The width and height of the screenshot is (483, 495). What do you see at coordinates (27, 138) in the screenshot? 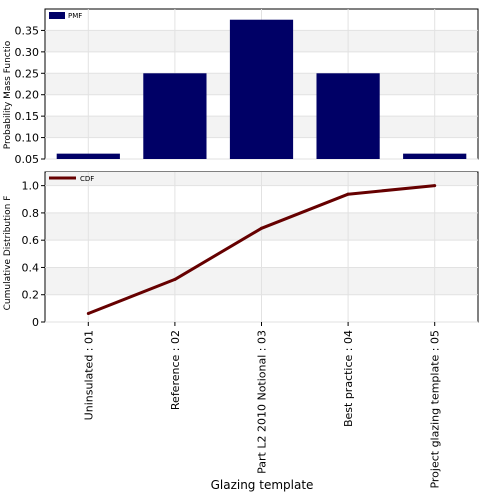
I see `pmf-y-tick-label: 0.10` at bounding box center [27, 138].